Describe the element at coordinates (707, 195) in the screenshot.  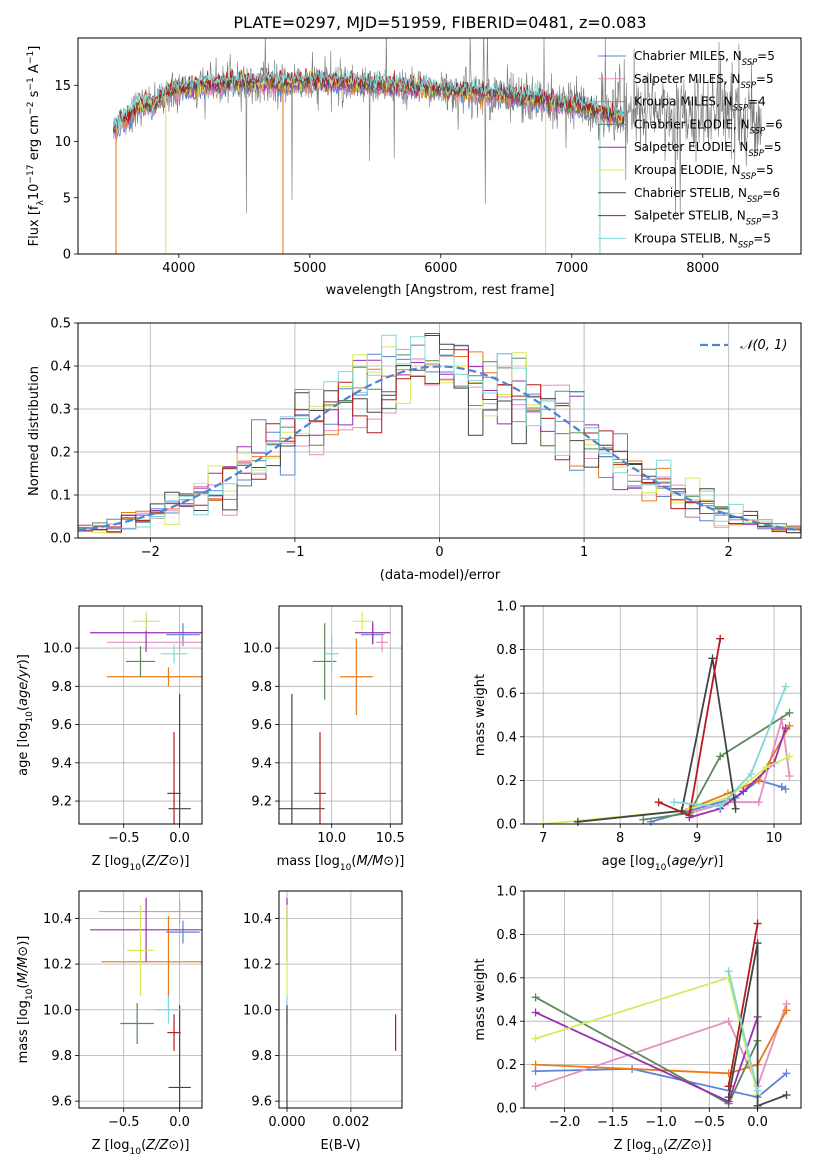
I see `legend-label: Chabrier STELIB, NSSP=6` at that location.